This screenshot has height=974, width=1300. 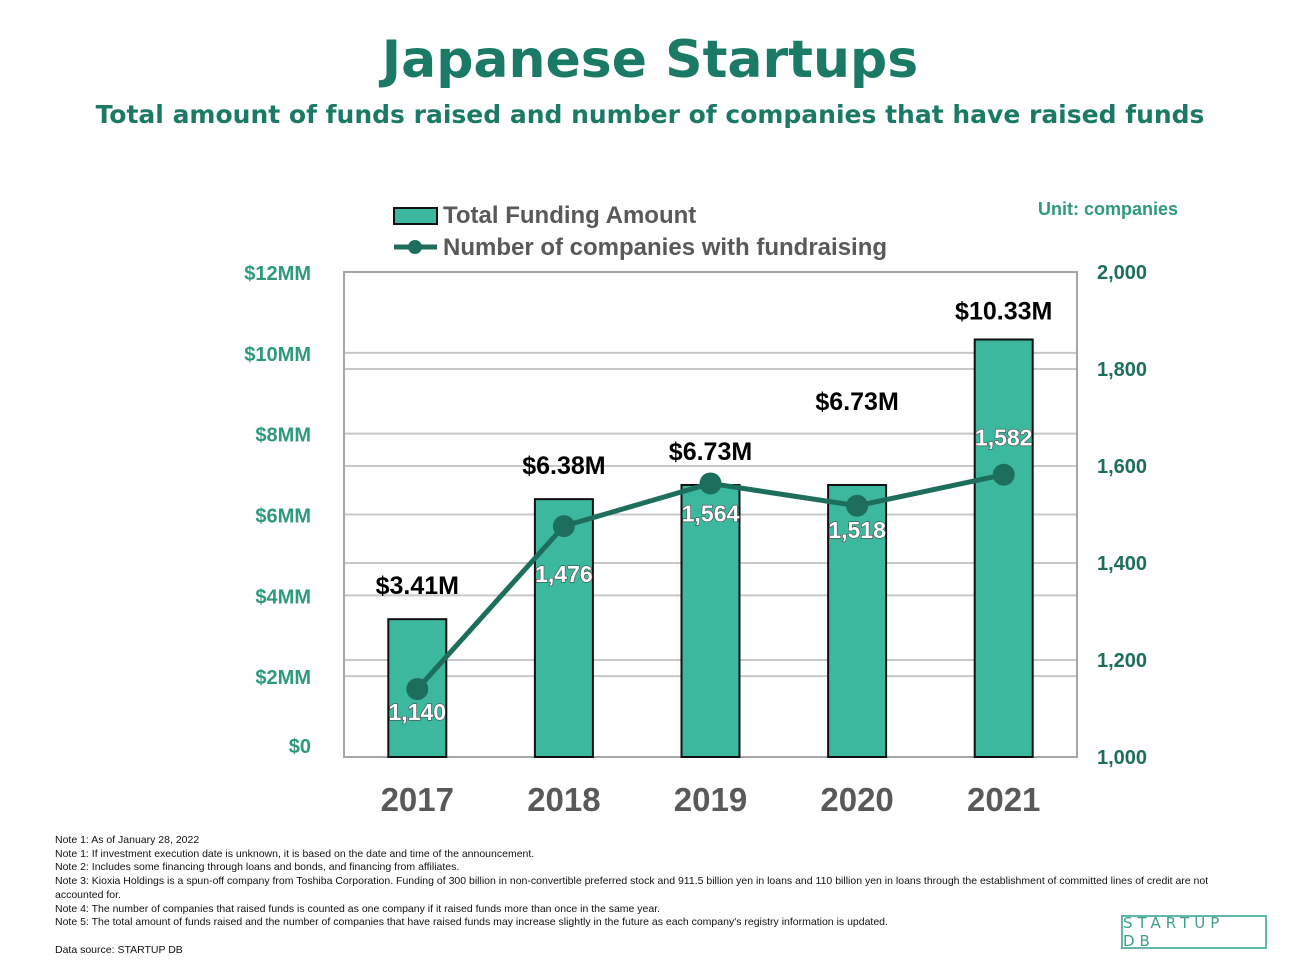 What do you see at coordinates (283, 678) in the screenshot?
I see `left-axis-tick-label: $2MM` at bounding box center [283, 678].